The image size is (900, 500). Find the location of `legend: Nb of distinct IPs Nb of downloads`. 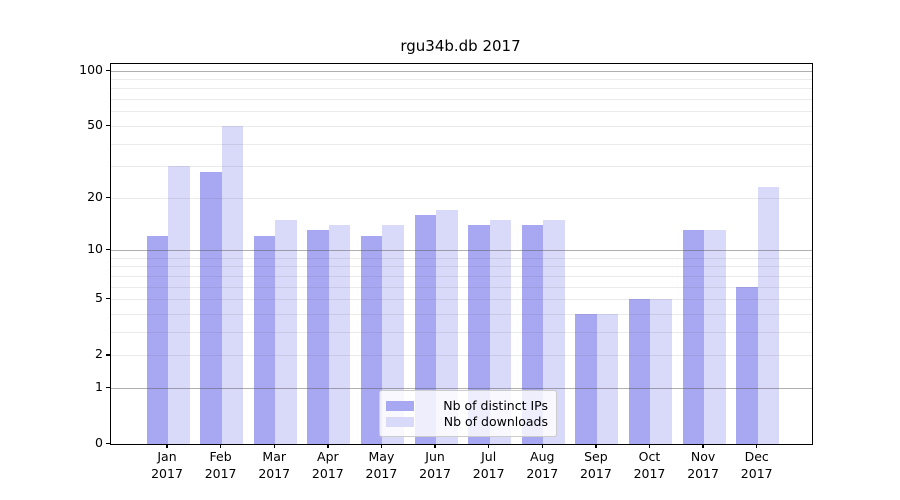

legend: Nb of distinct IPs Nb of downloads is located at coordinates (468, 413).